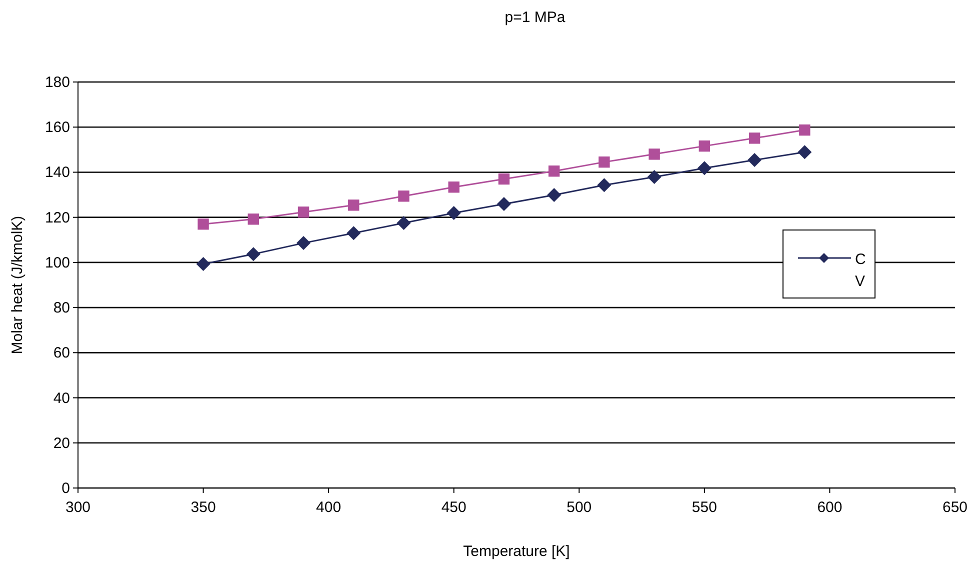 This screenshot has height=566, width=980. Describe the element at coordinates (78, 507) in the screenshot. I see `x-tick-label: 300` at that location.